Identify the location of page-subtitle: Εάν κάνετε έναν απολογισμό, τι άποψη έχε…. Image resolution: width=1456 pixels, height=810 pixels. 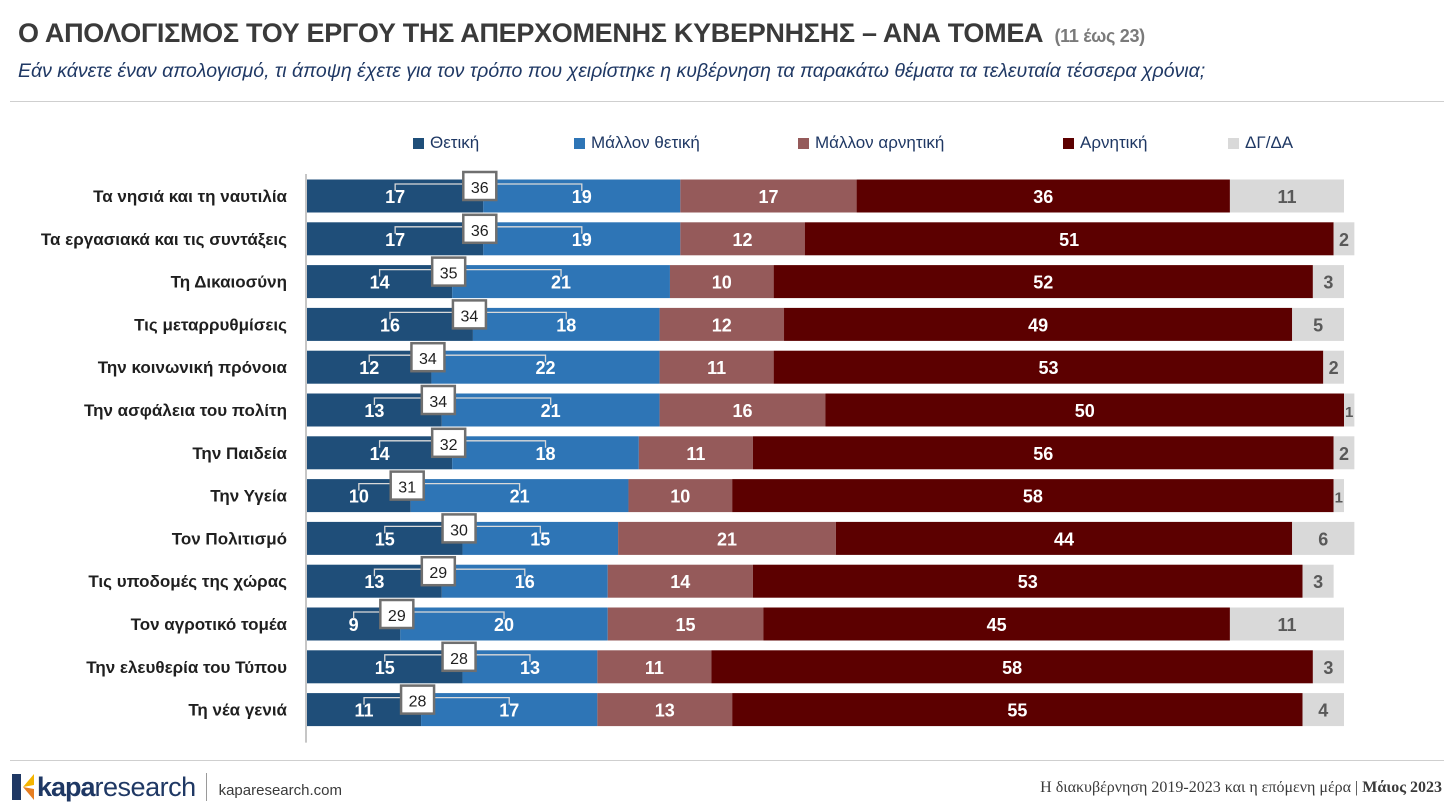
(612, 71).